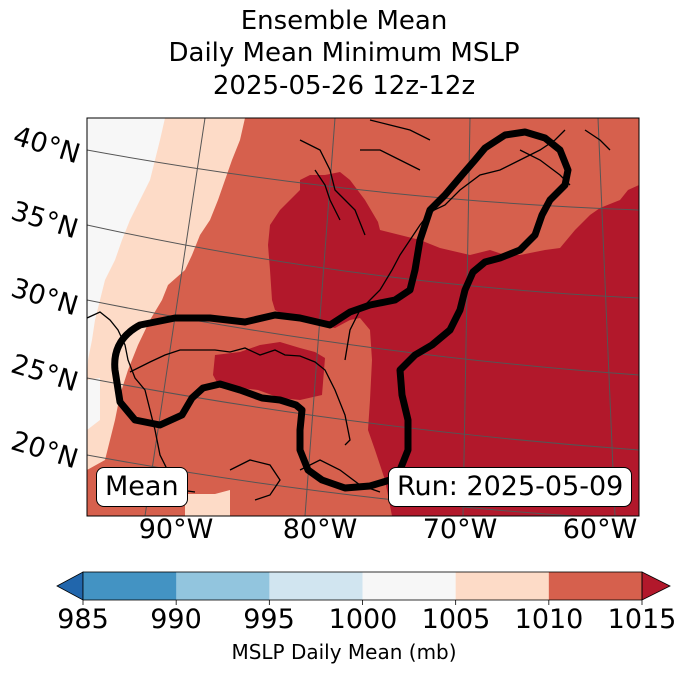  Describe the element at coordinates (363, 261) in the screenshot. I see `parallel-35n` at that location.